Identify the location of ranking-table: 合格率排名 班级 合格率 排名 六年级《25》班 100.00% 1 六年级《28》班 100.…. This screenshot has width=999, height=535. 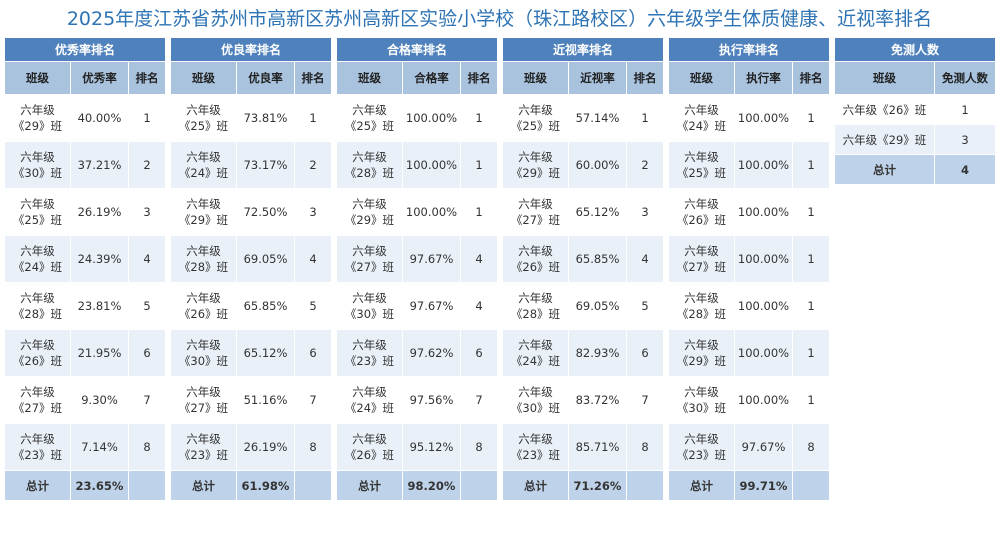
(417, 269).